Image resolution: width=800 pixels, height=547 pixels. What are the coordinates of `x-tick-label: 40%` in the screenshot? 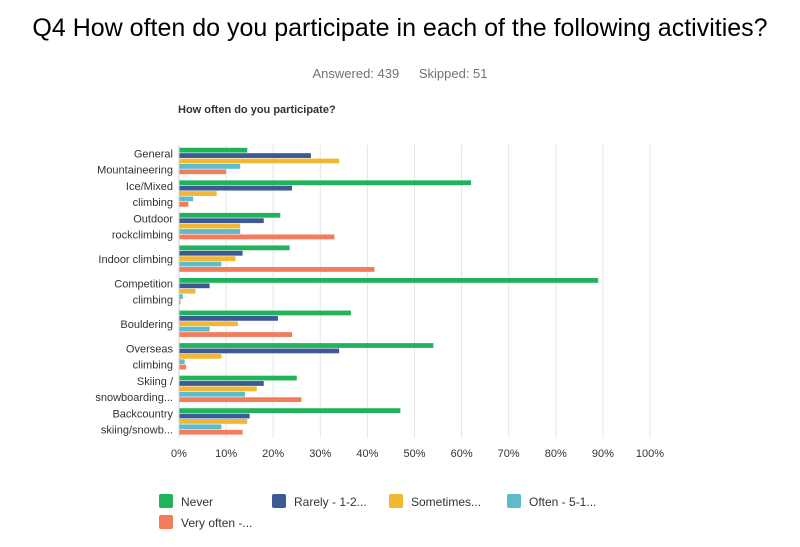 It's located at (367, 454).